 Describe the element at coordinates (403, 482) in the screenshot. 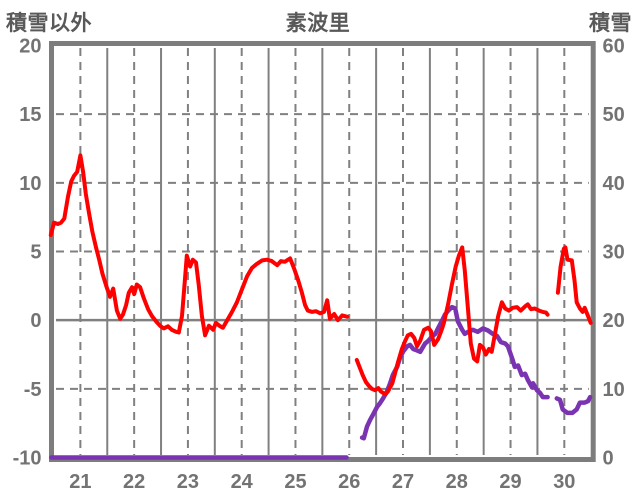

I see `x-axis-tick-label: 27` at that location.